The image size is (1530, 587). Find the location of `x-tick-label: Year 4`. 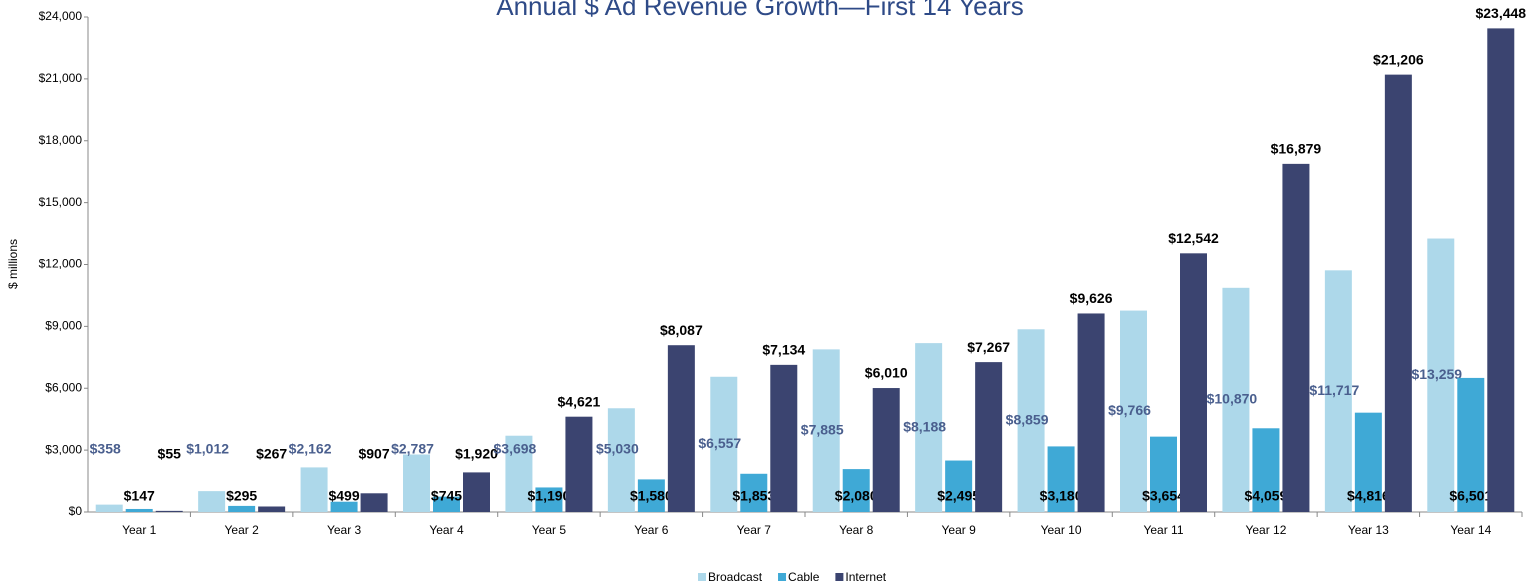

x-tick-label: Year 4 is located at coordinates (446, 530).